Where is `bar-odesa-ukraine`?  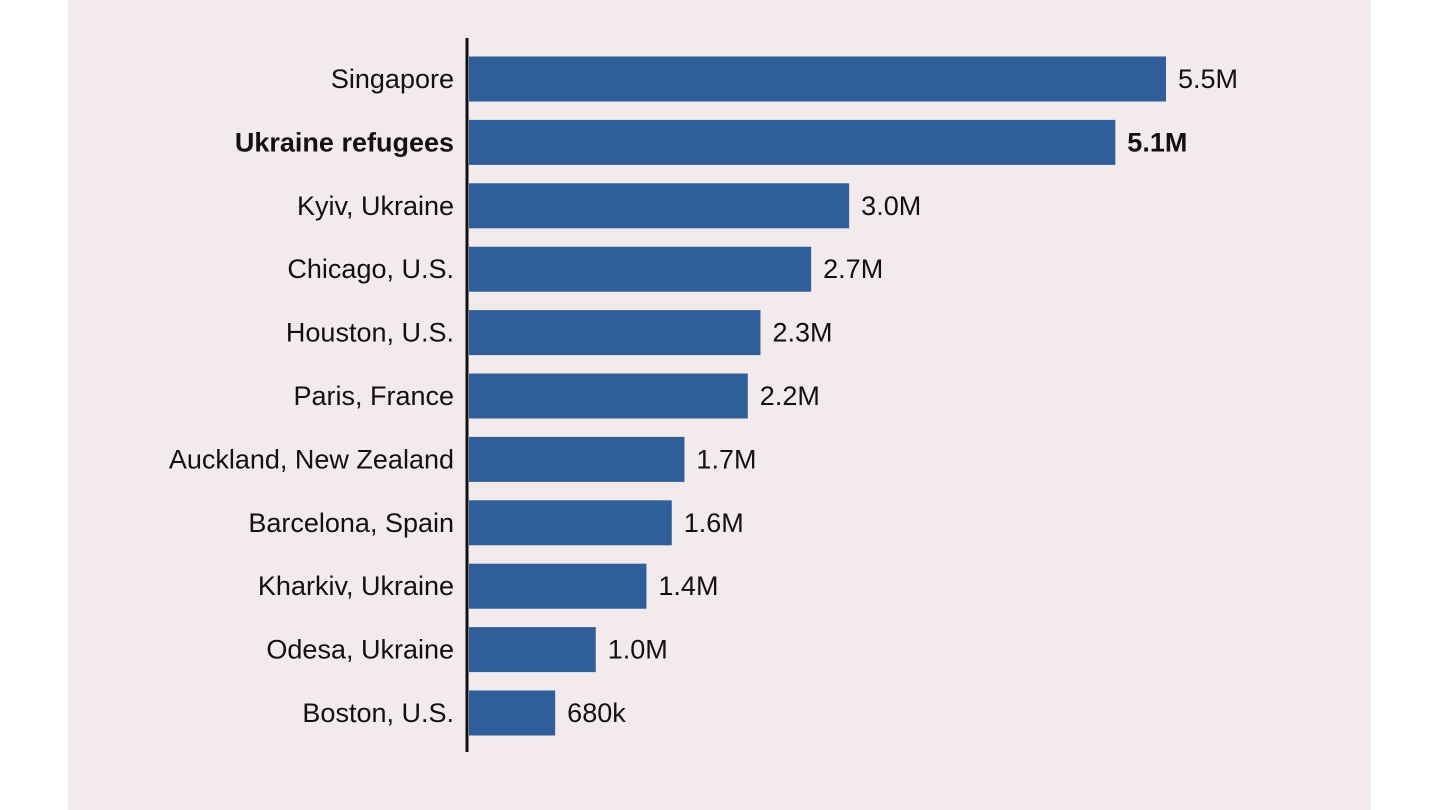 bar-odesa-ukraine is located at coordinates (532, 650).